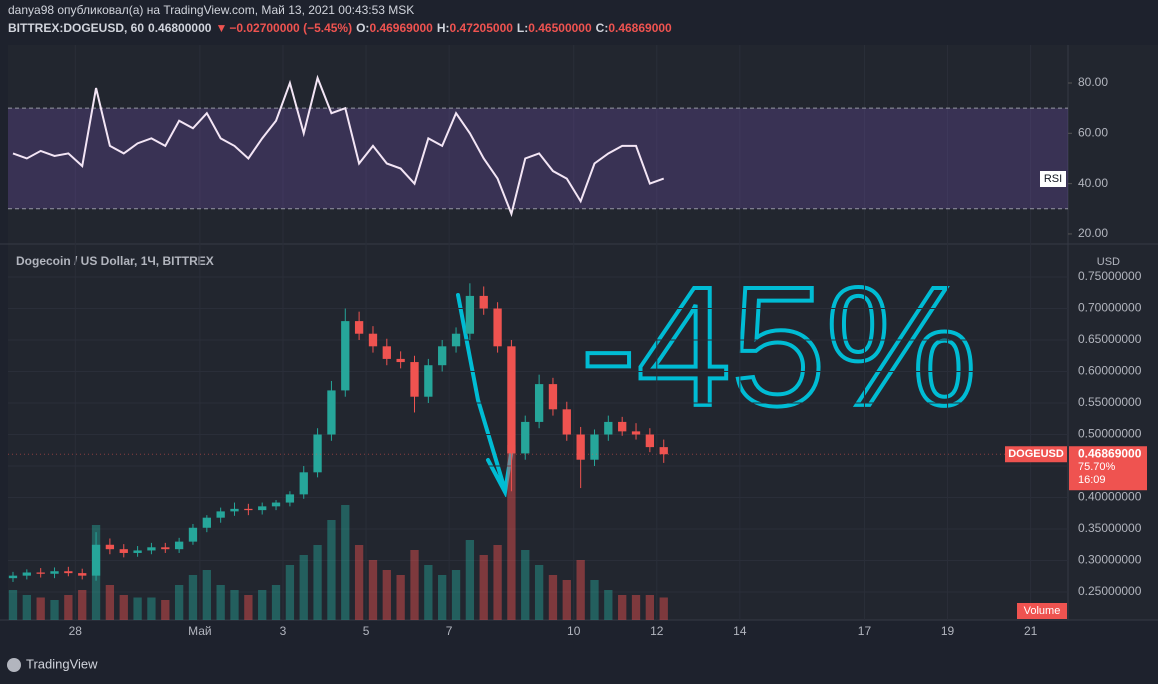 Image resolution: width=1158 pixels, height=684 pixels. I want to click on rsi-line, so click(338, 146).